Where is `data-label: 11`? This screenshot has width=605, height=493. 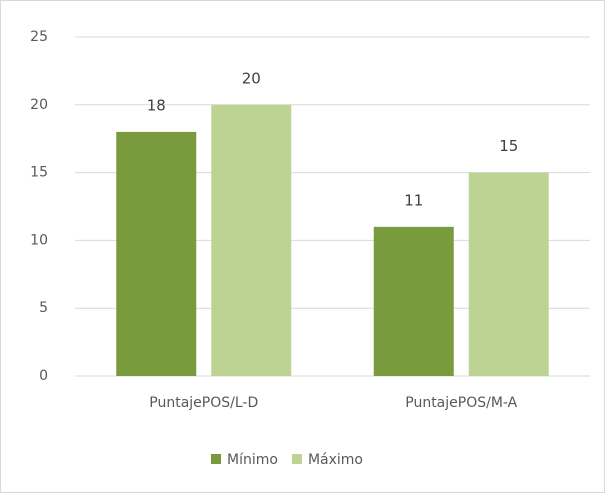
data-label: 11 is located at coordinates (413, 200).